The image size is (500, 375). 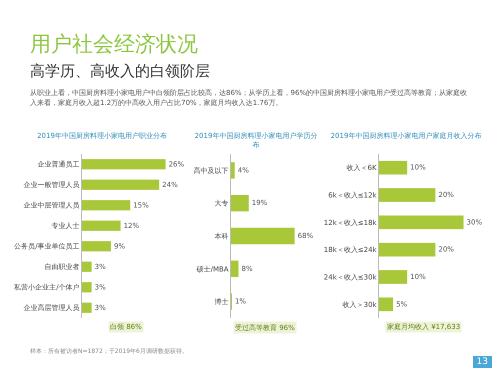 What do you see at coordinates (114, 44) in the screenshot?
I see `text: 用户社会经济状况` at bounding box center [114, 44].